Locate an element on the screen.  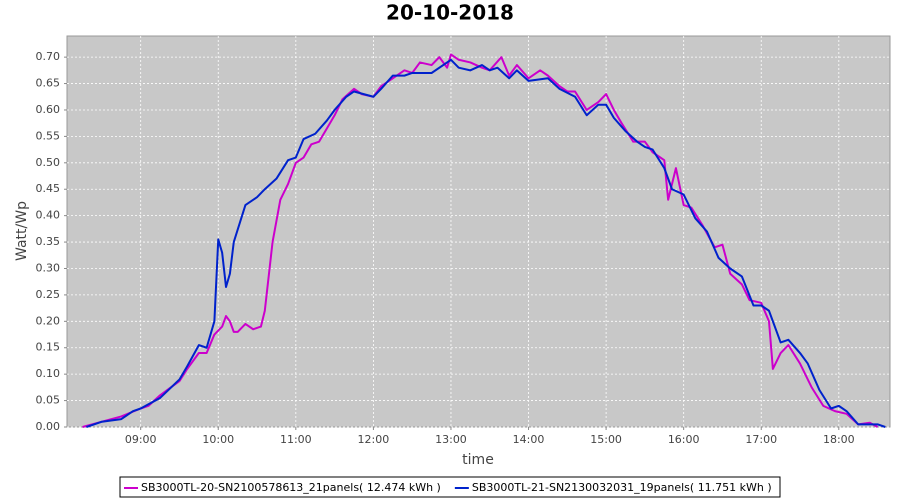
y-tick-label: 0.35 is located at coordinates (48, 241).